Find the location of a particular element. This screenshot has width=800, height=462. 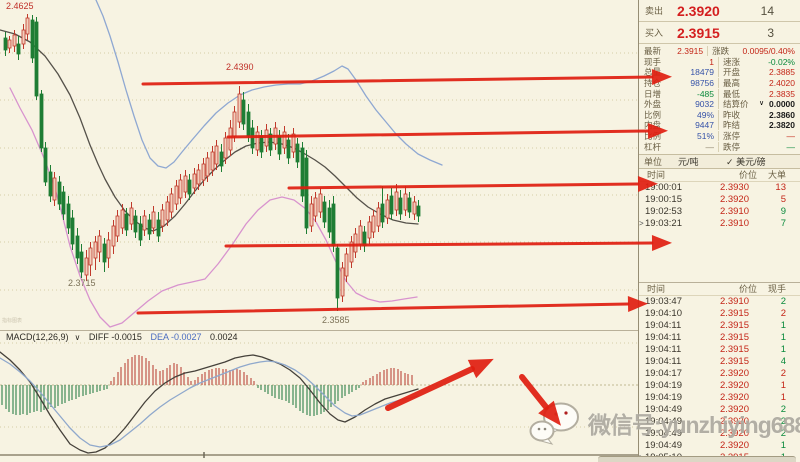

stat-value: 18479 is located at coordinates (696, 72).